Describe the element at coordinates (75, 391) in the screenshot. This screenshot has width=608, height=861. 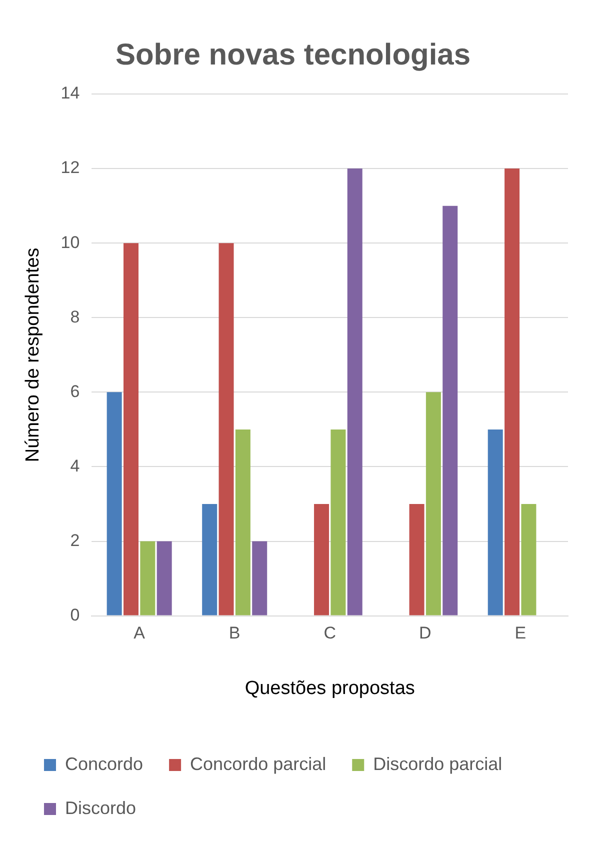
I see `y-tick-label: 6` at that location.